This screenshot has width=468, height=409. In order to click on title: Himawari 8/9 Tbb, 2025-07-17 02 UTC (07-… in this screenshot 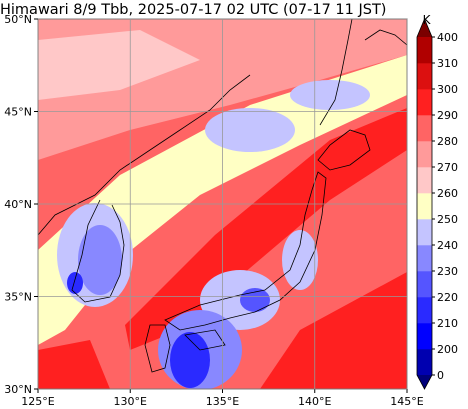, I will do `click(193, 10)`.